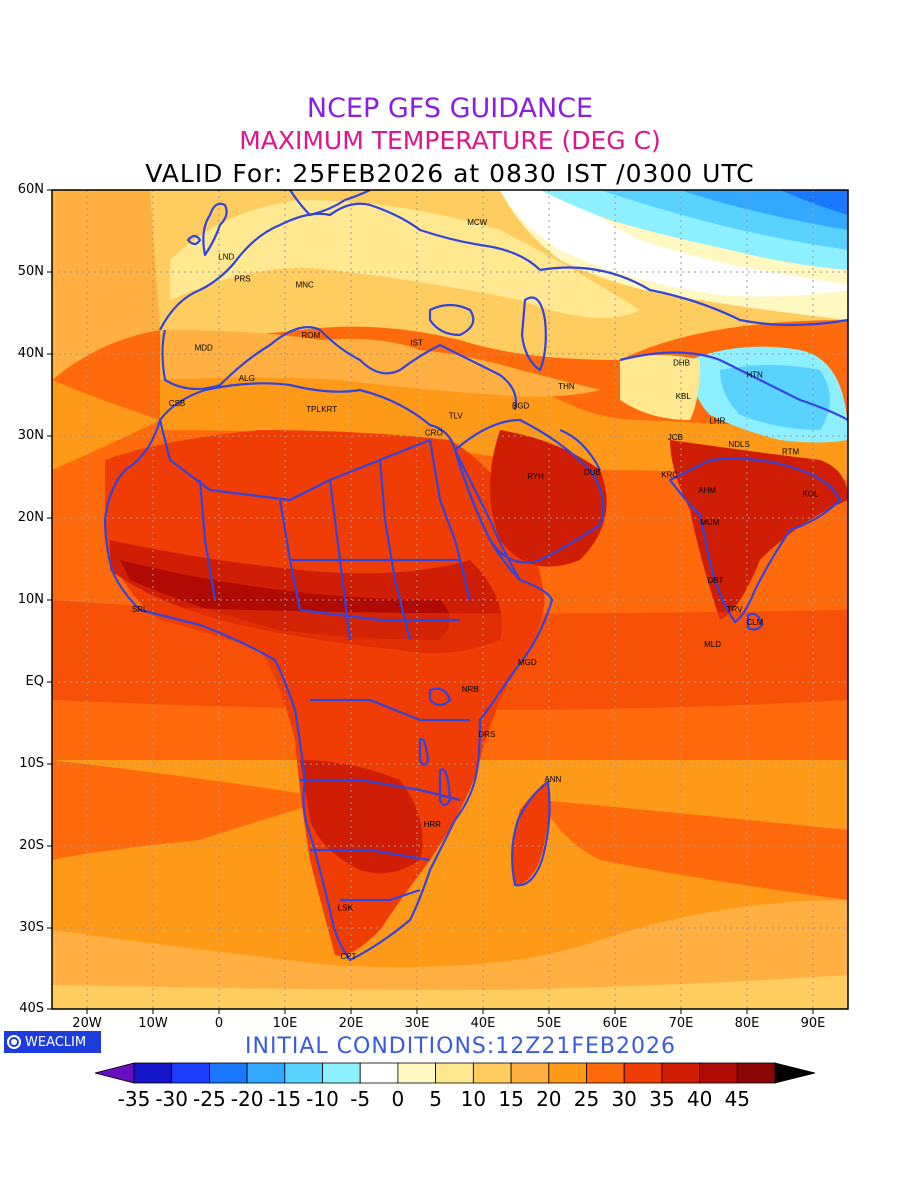 The image size is (900, 1204). Describe the element at coordinates (483, 1023) in the screenshot. I see `x-tick-label: 40E` at that location.